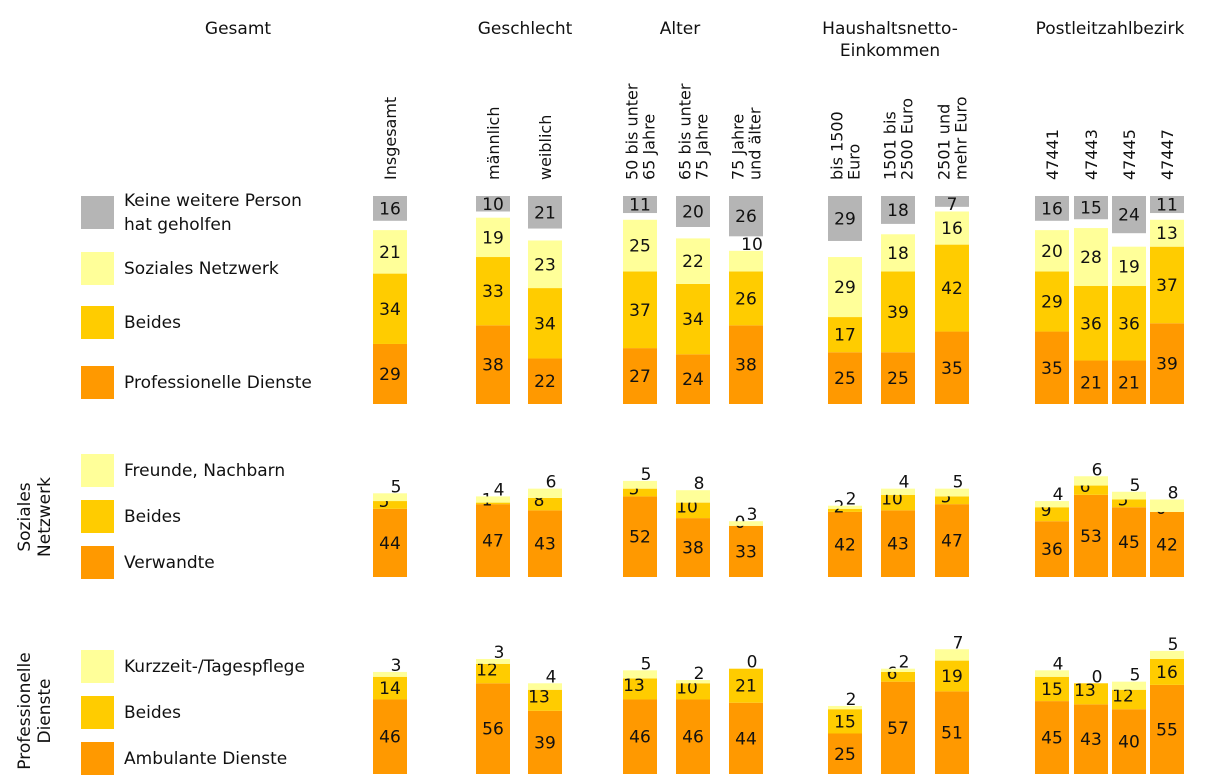  Describe the element at coordinates (1091, 383) in the screenshot. I see `value-label-professionelle-dienste-47443: 21` at that location.